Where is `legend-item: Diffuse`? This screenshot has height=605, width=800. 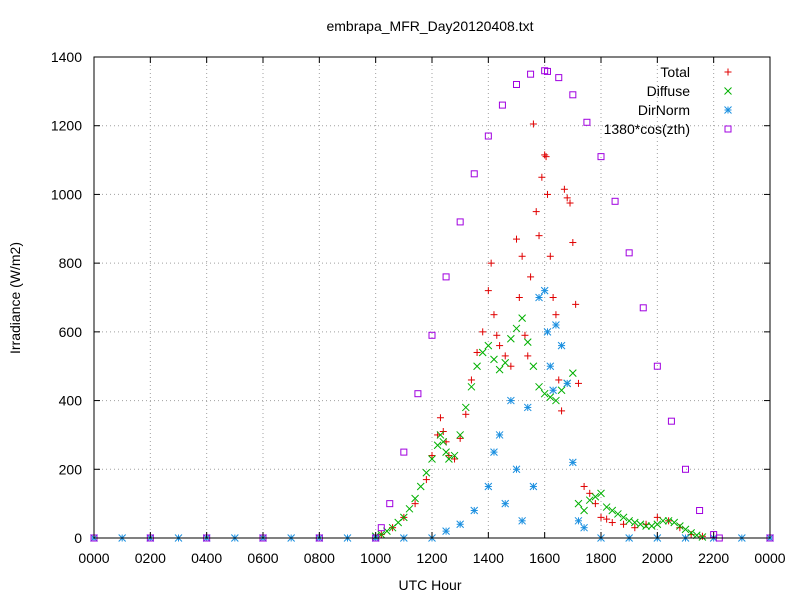
legend-item: Diffuse is located at coordinates (689, 91).